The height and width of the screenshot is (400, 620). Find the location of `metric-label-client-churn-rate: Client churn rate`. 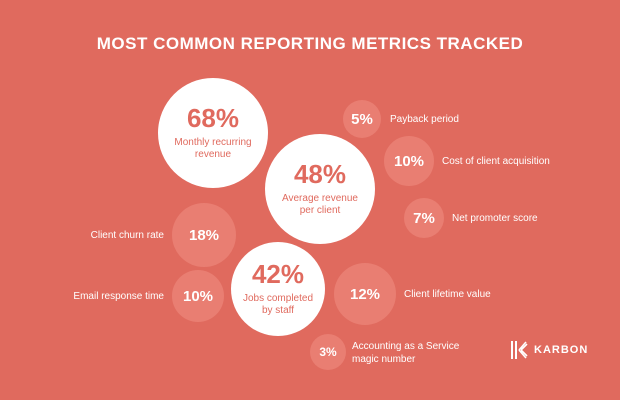

metric-label-client-churn-rate: Client churn rate is located at coordinates (127, 235).